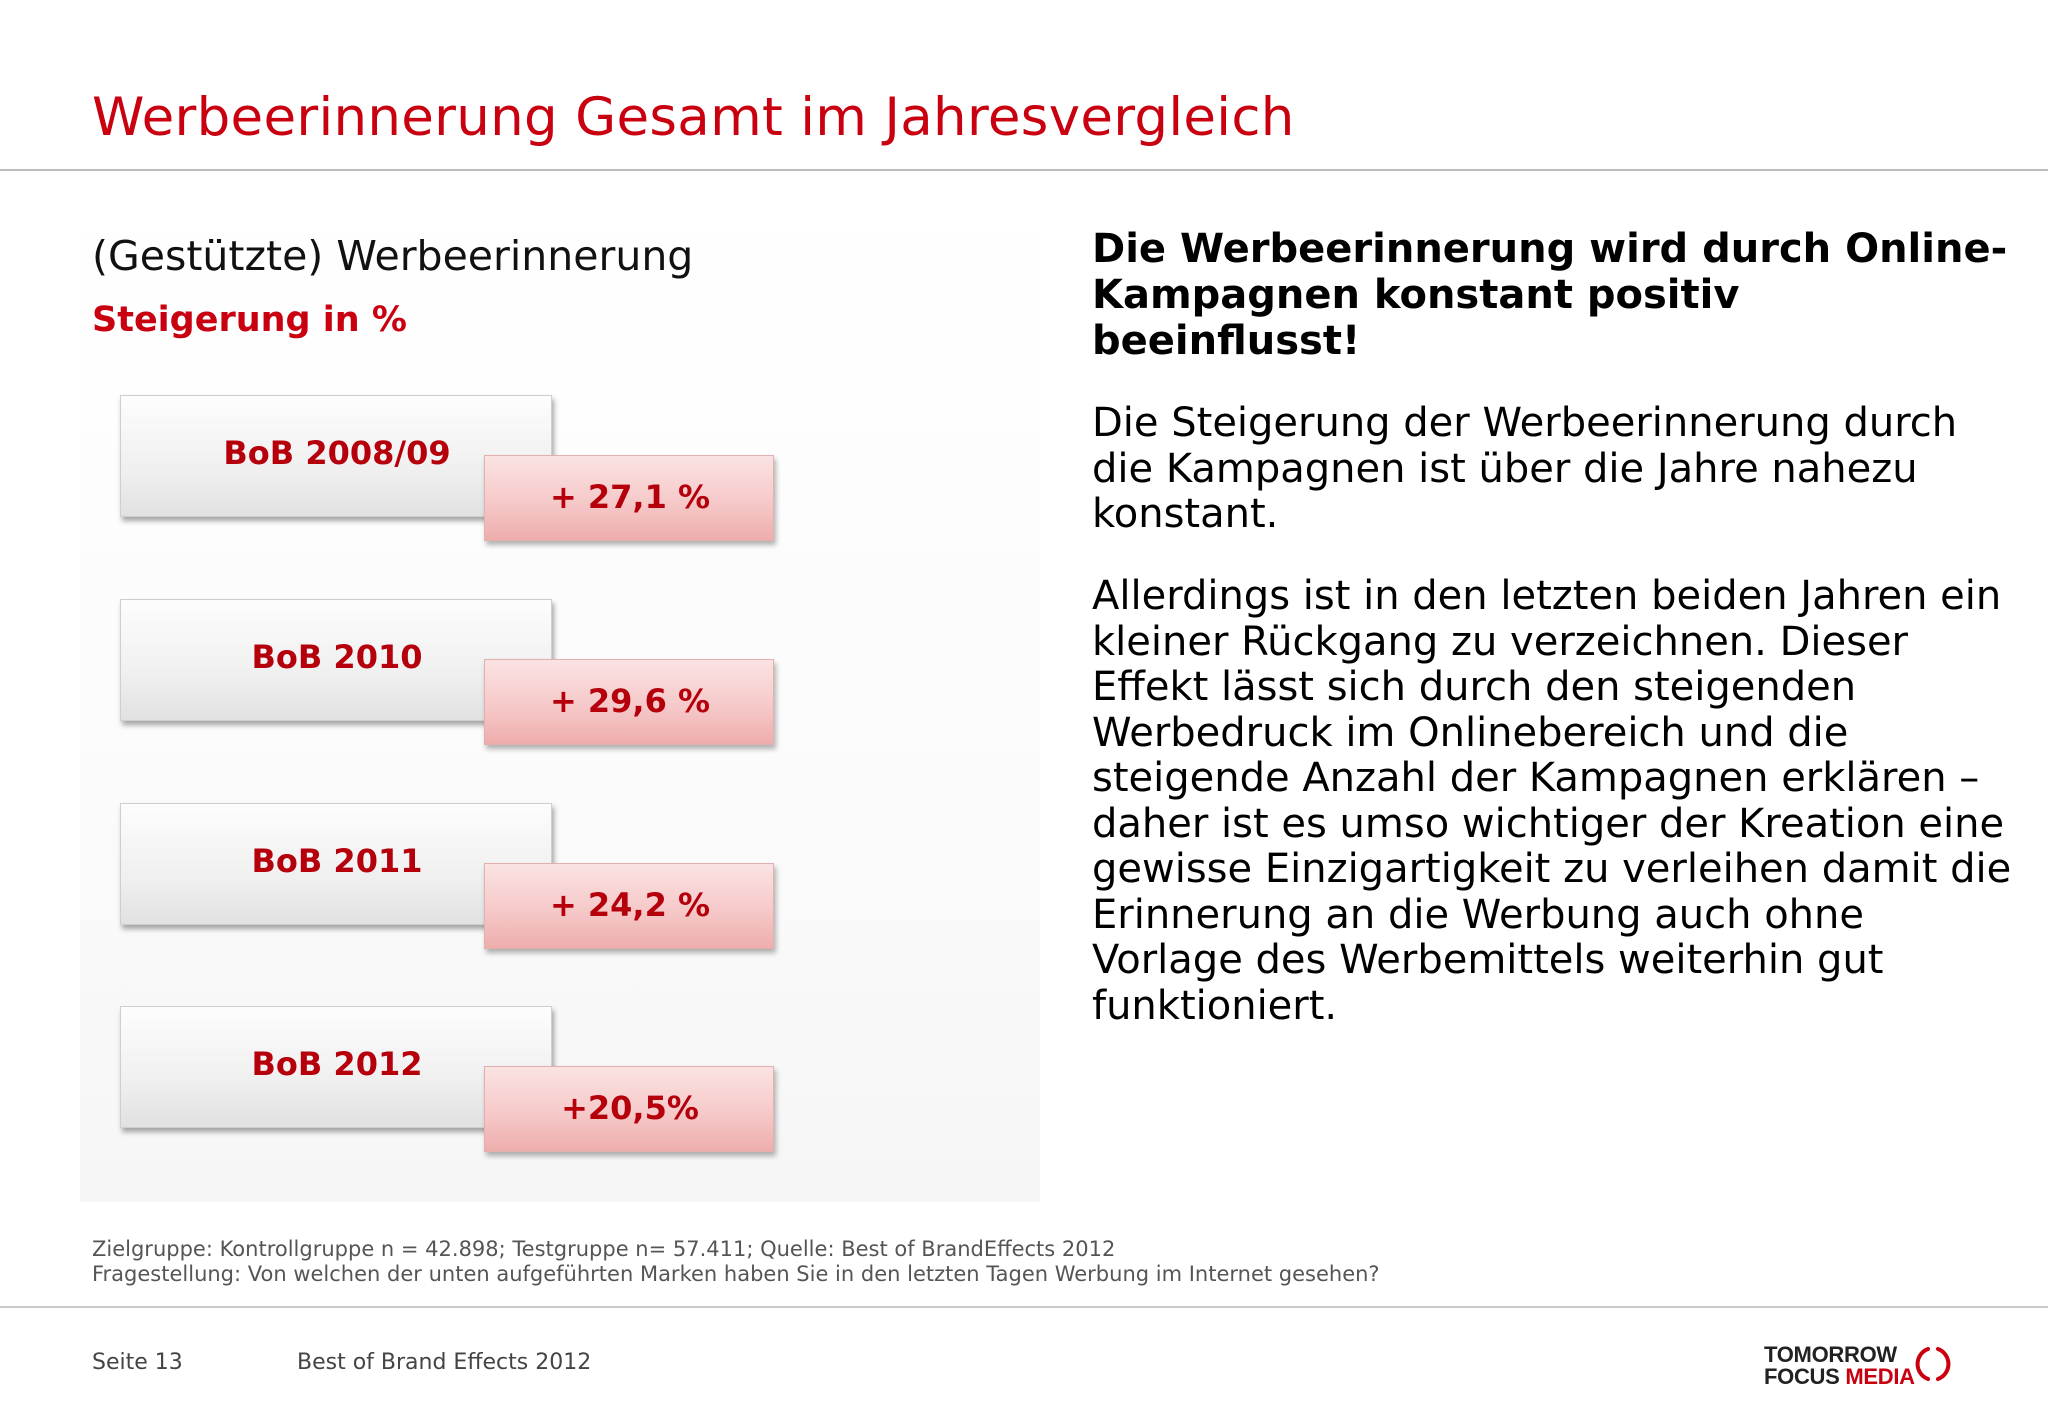  What do you see at coordinates (1830, 1354) in the screenshot?
I see `logo-text-line1: TOMORROW` at bounding box center [1830, 1354].